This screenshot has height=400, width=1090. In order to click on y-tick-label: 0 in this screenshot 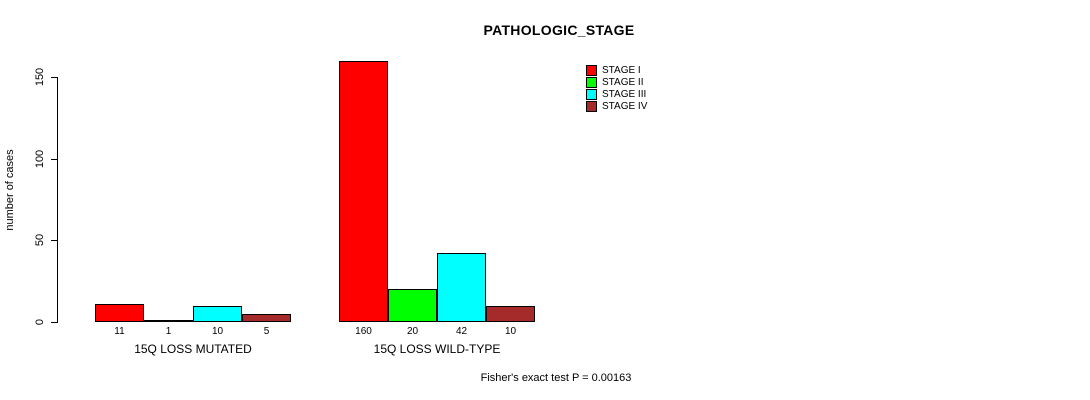, I will do `click(40, 322)`.